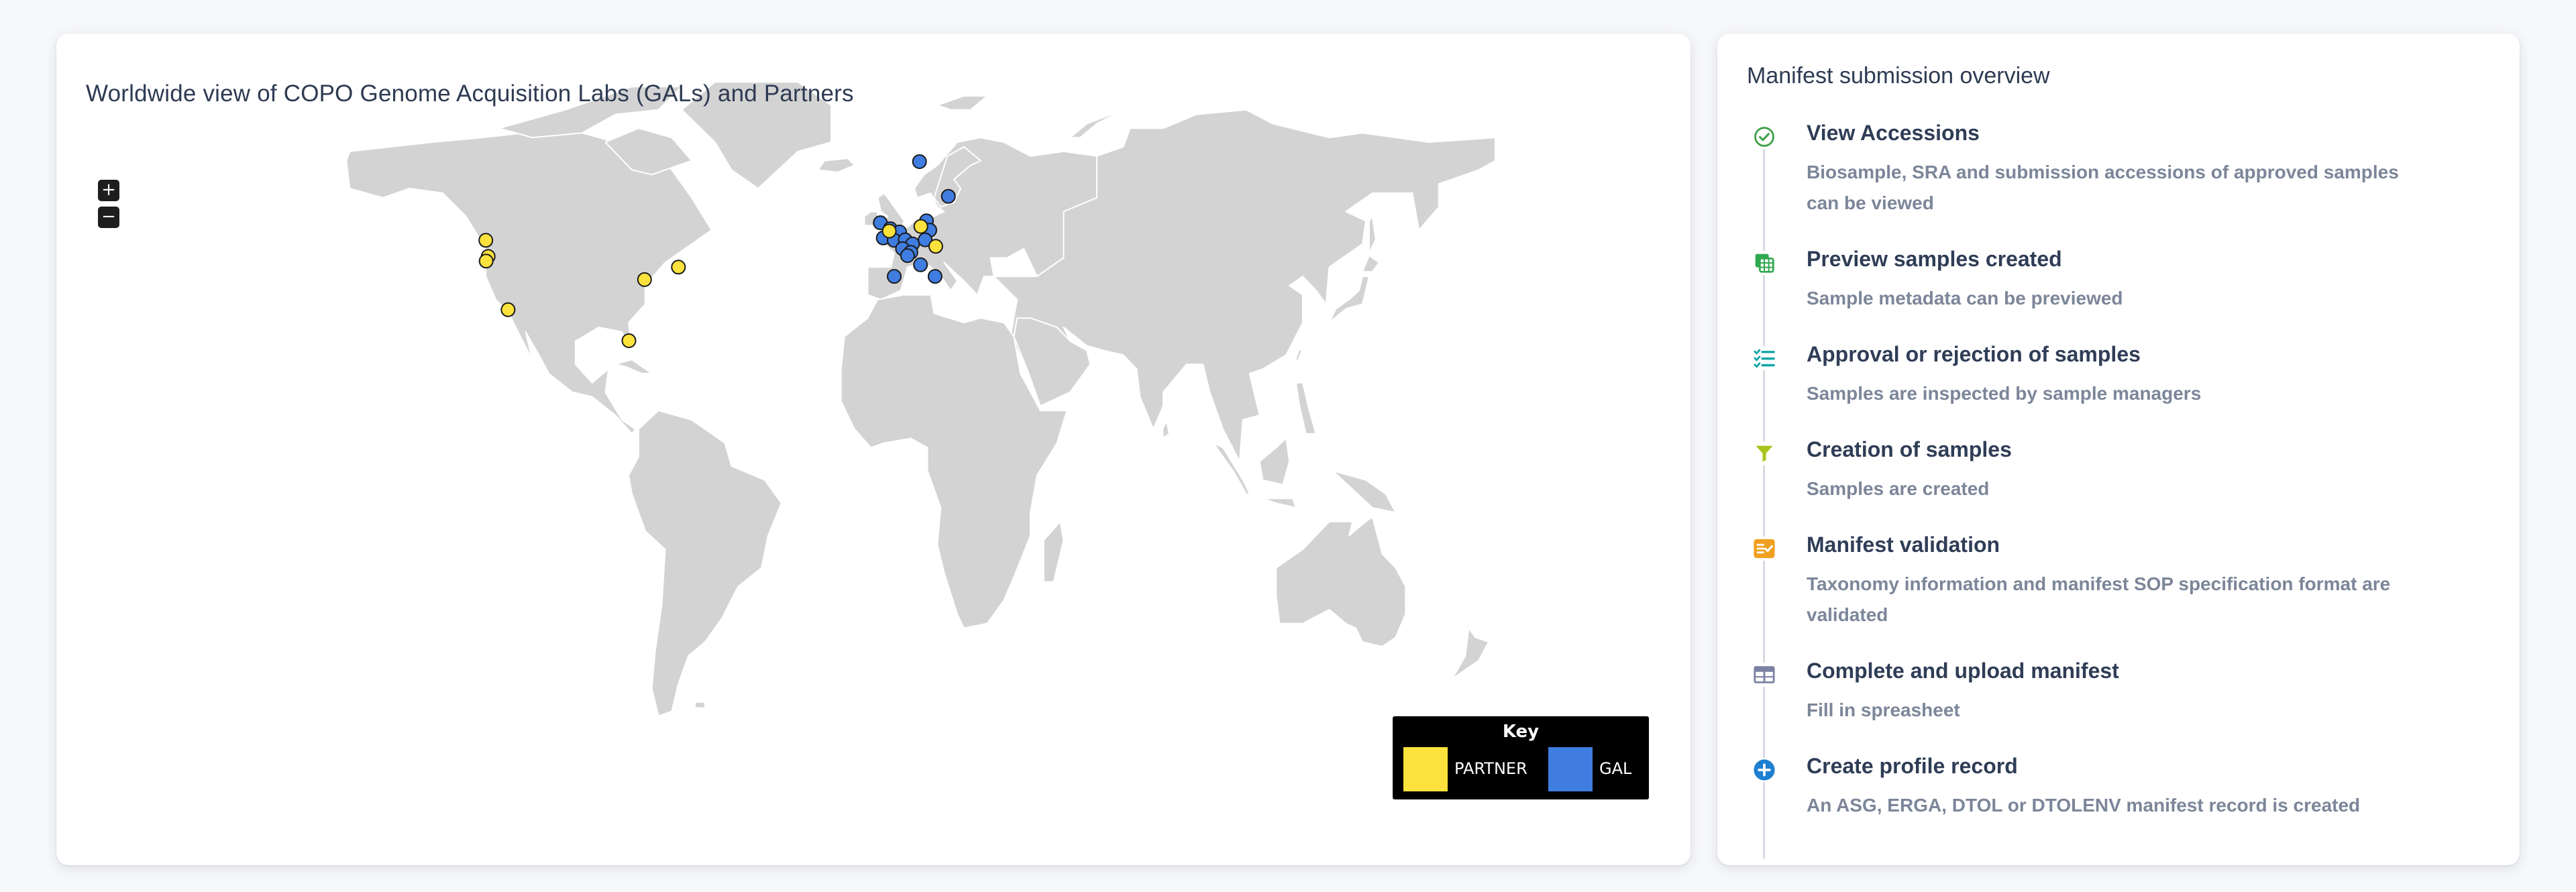 The image size is (2576, 892). Describe the element at coordinates (528, 281) in the screenshot. I see `landmass-north-america` at that location.